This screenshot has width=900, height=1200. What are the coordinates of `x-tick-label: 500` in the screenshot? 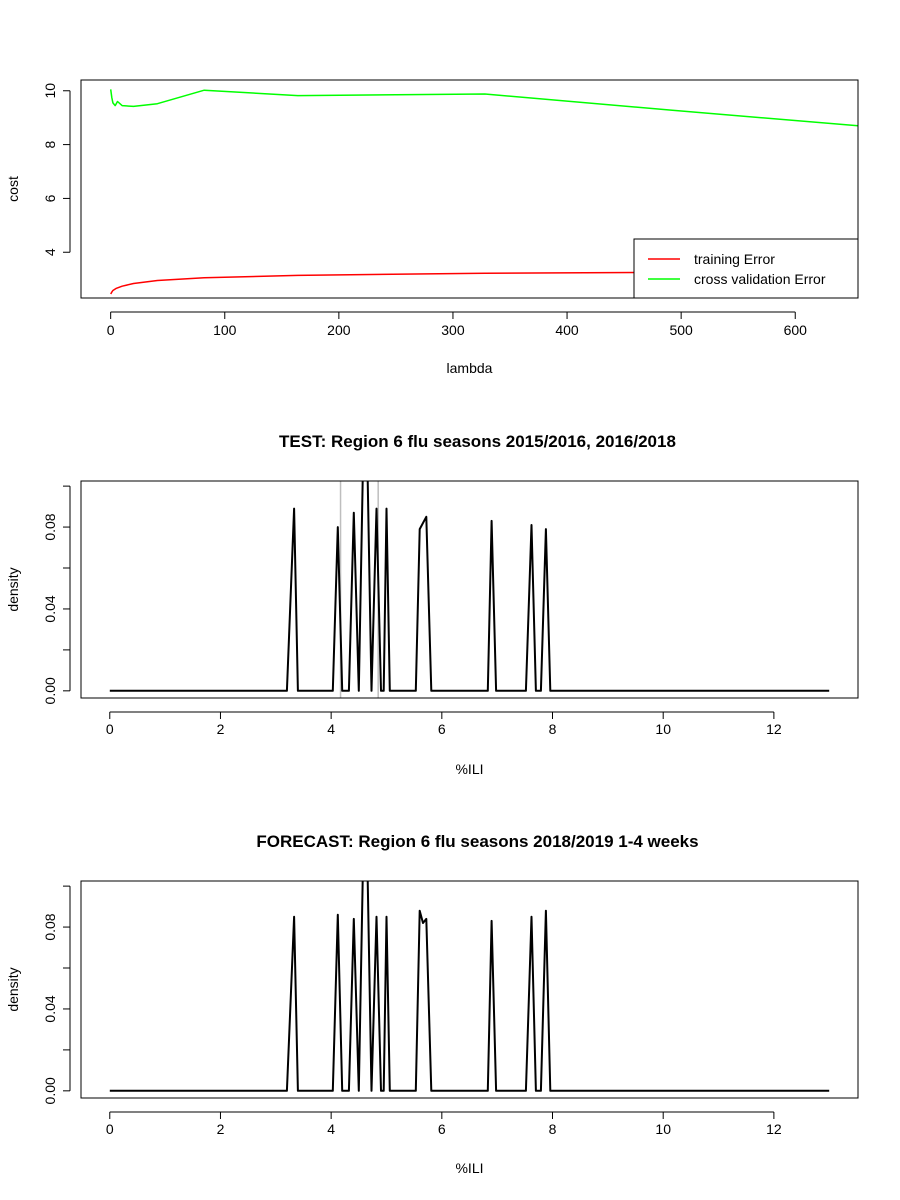 It's located at (681, 330).